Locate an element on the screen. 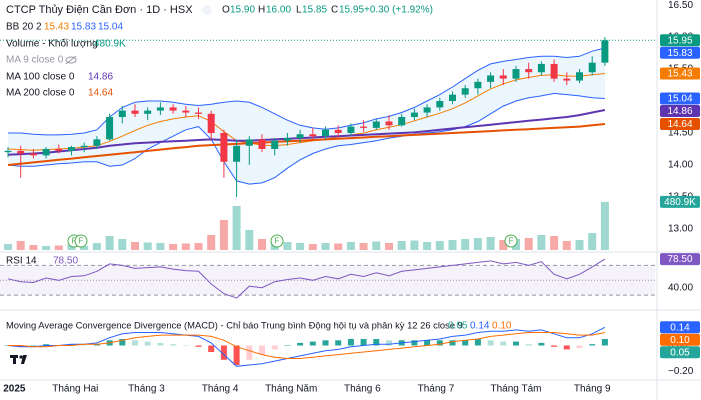 The width and height of the screenshot is (701, 400). rsi-tick-label: 40.00 is located at coordinates (680, 287).